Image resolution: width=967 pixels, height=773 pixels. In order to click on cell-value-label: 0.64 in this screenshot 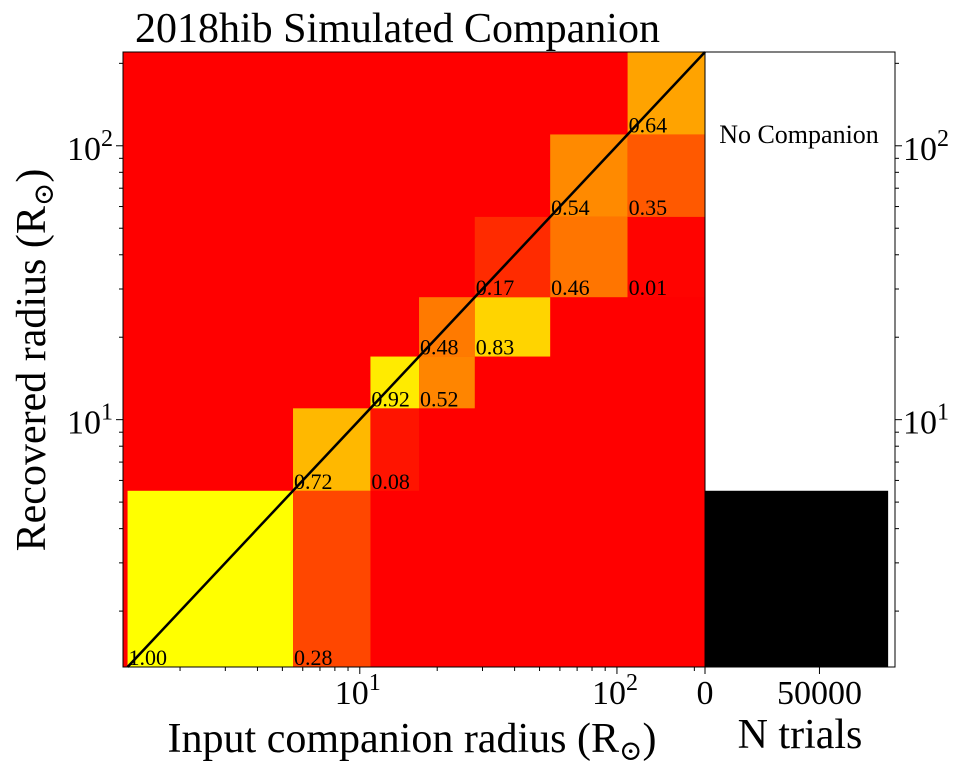, I will do `click(648, 124)`.